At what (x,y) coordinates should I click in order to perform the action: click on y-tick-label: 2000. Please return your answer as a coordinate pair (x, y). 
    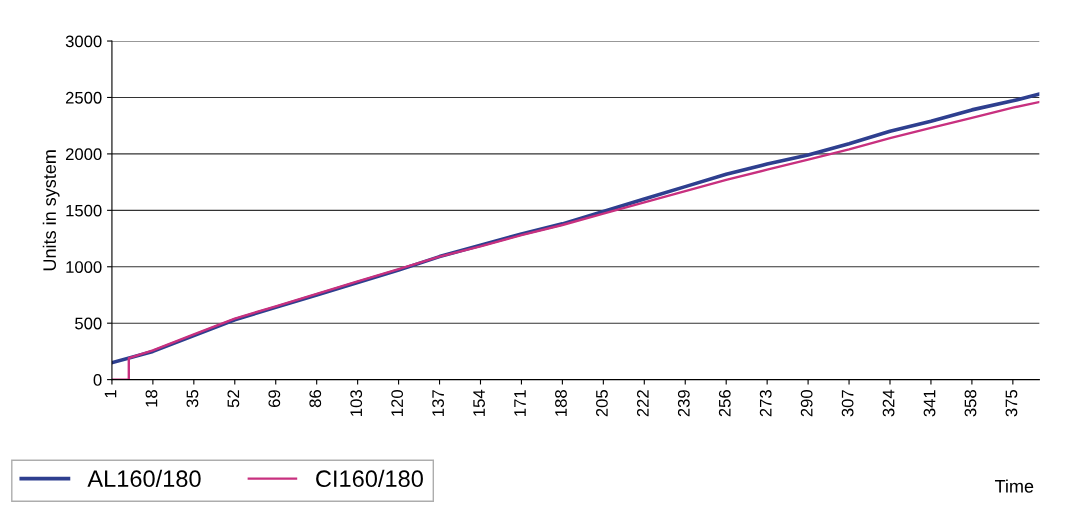
    Looking at the image, I should click on (83, 154).